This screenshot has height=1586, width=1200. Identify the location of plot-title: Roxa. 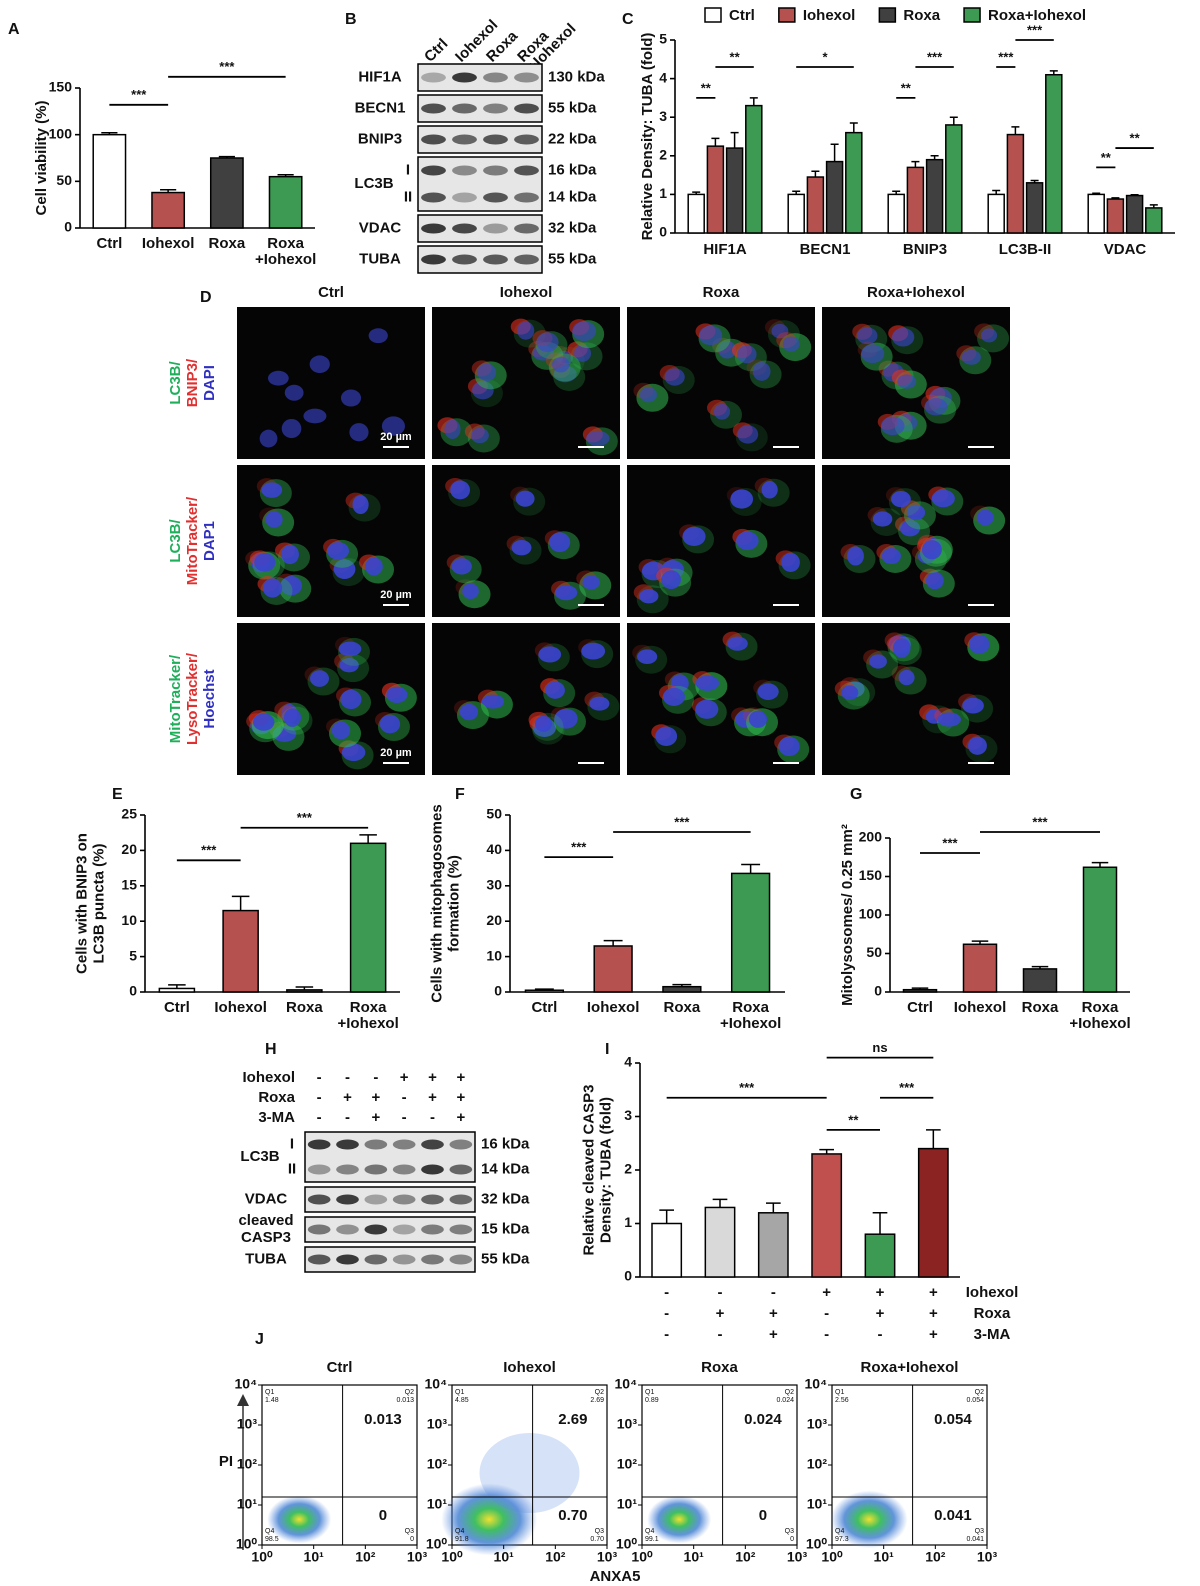
(719, 1367).